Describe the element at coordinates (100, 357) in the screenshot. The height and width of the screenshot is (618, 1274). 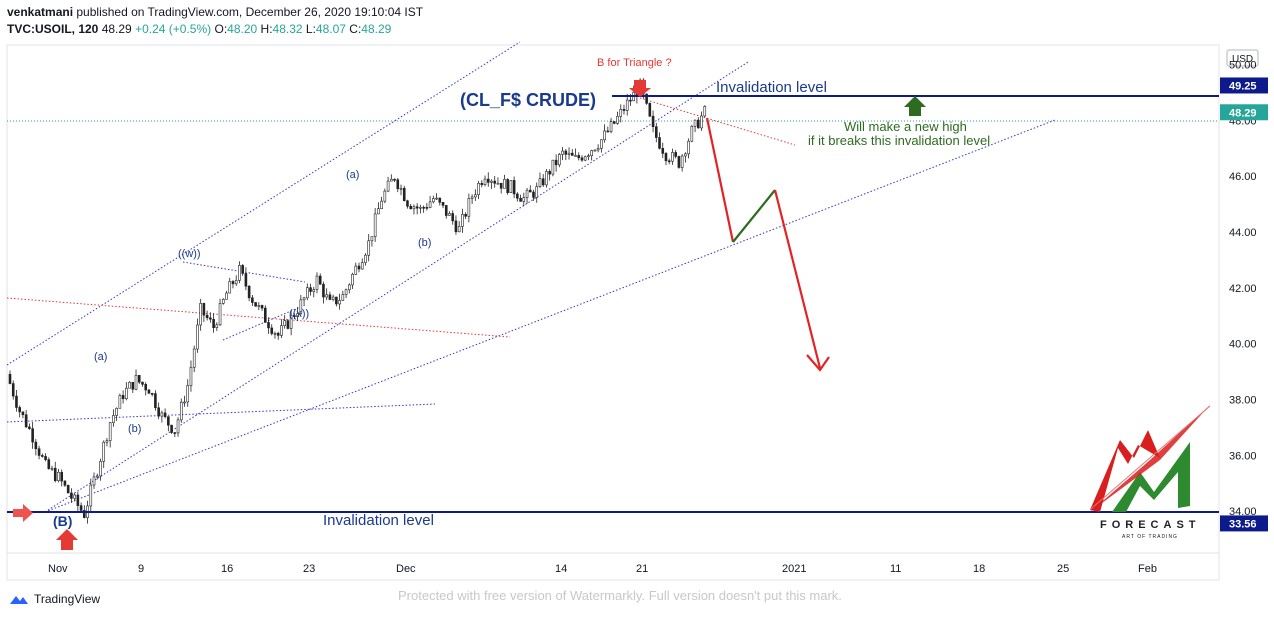
I see `wave-a1-label: (a)` at that location.